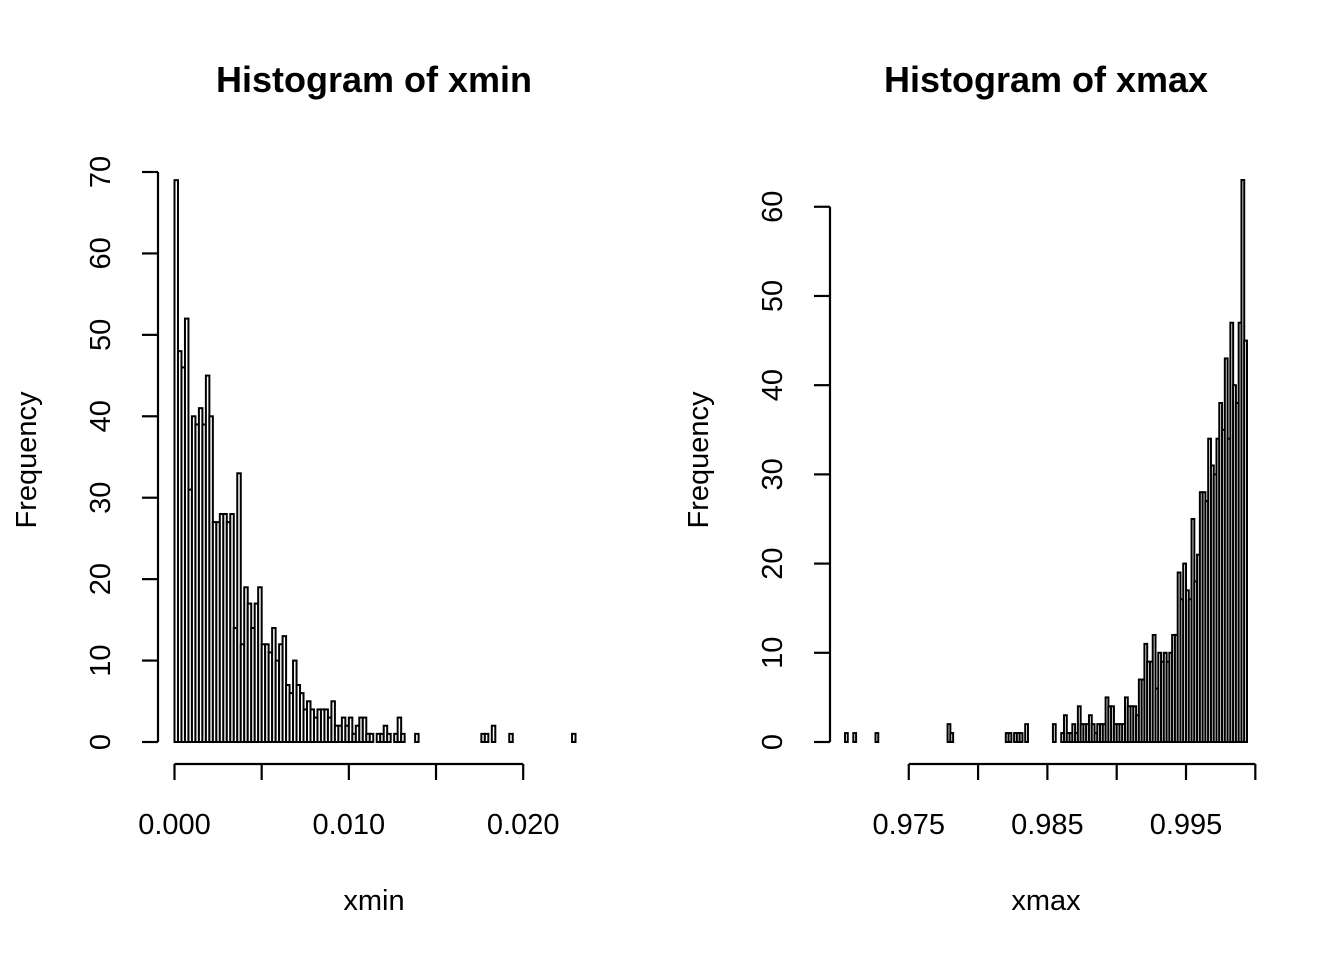 The width and height of the screenshot is (1344, 960). I want to click on y-tick-label-xmin-2: 20, so click(101, 579).